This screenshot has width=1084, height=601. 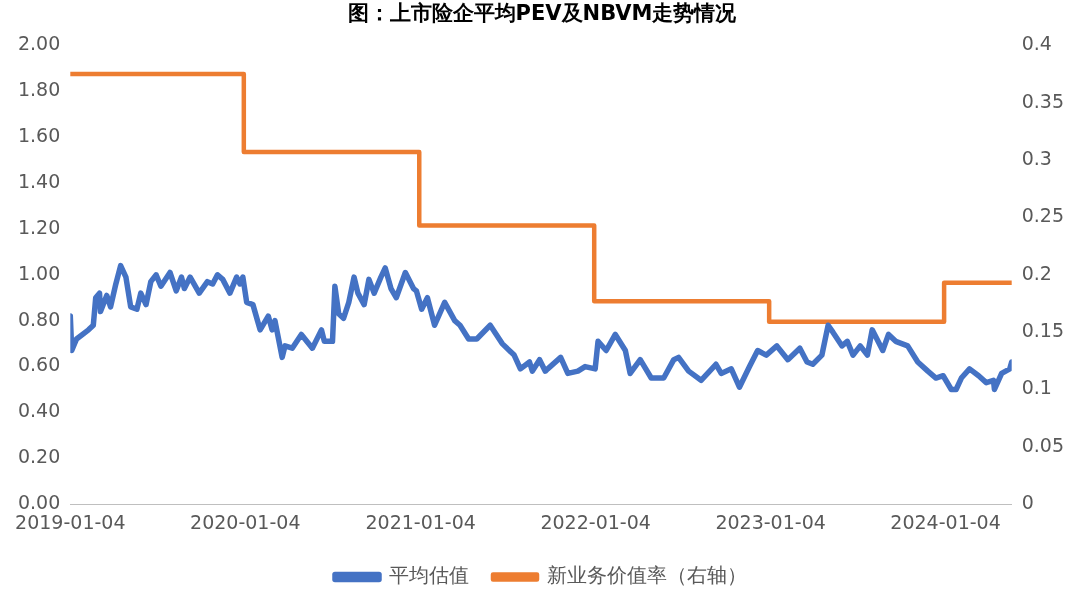 I want to click on x-tick-label: 2021-01-04, so click(x=420, y=521).